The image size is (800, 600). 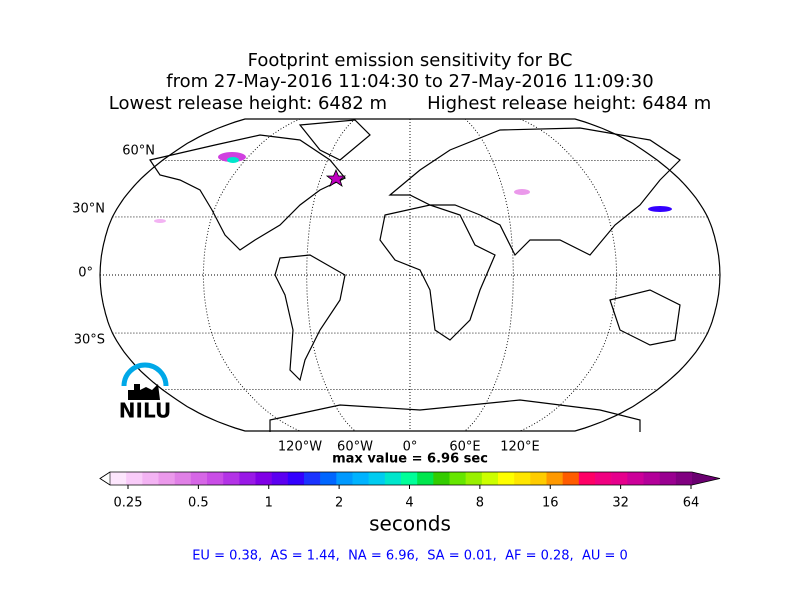 I want to click on latitude-label: 0°, so click(x=85, y=273).